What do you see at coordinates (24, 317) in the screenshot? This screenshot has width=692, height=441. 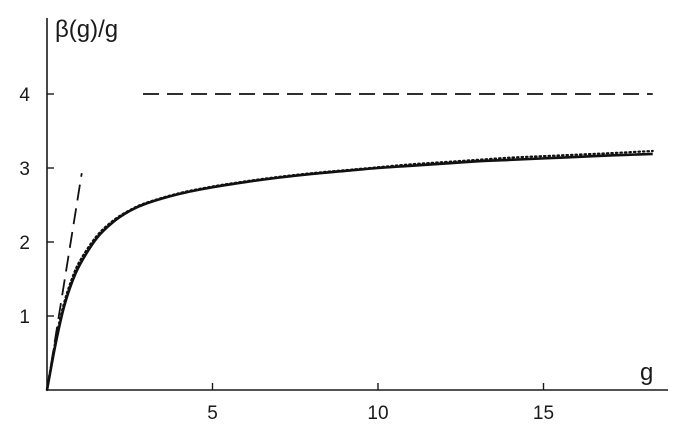 I see `y-tick-label-1: 1` at bounding box center [24, 317].